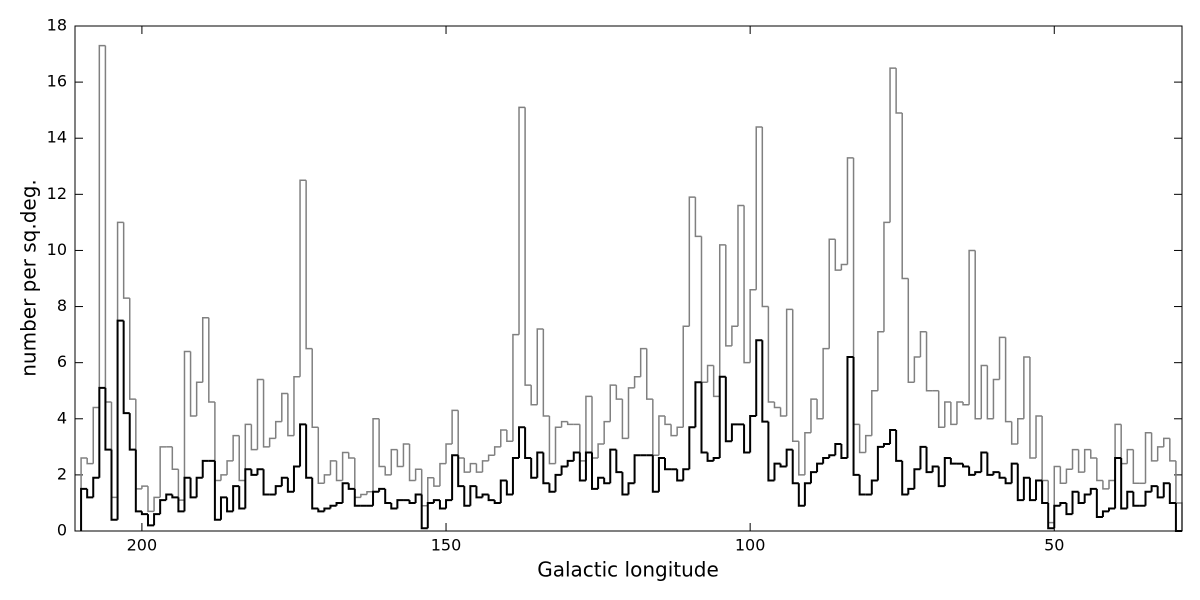 The width and height of the screenshot is (1200, 600). I want to click on x-tick-label: 50, so click(1054, 545).